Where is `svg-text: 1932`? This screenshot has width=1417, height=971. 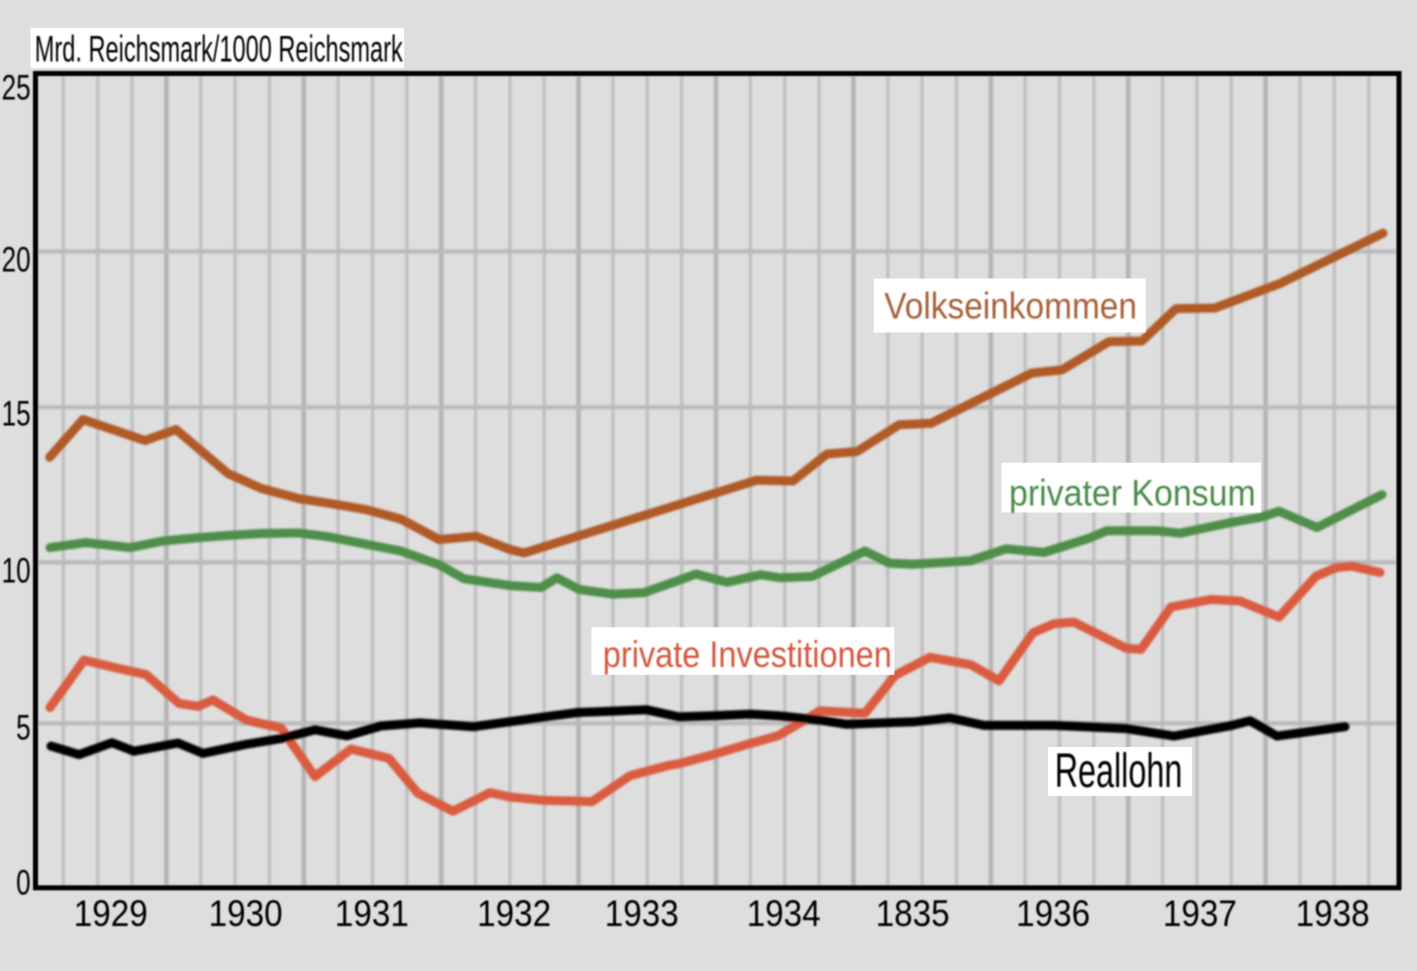 svg-text: 1932 is located at coordinates (514, 913).